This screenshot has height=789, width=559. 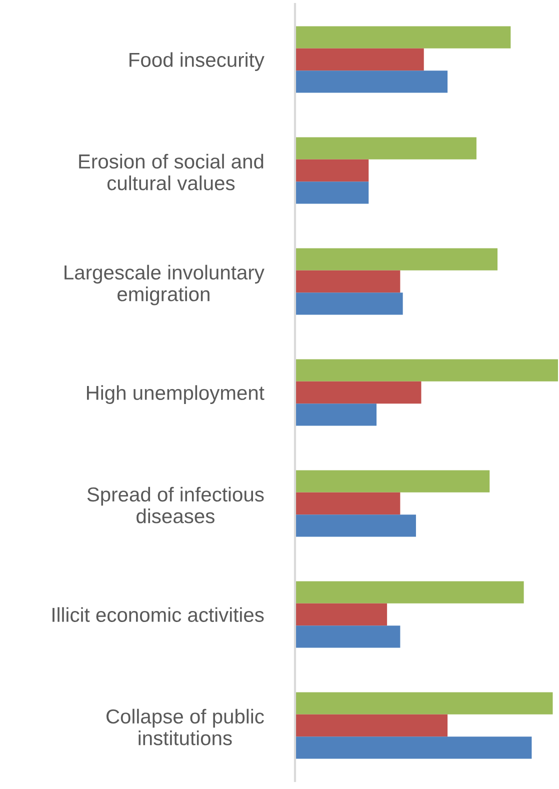 What do you see at coordinates (185, 727) in the screenshot?
I see `y-tick-label: Collapse of public institutions` at bounding box center [185, 727].